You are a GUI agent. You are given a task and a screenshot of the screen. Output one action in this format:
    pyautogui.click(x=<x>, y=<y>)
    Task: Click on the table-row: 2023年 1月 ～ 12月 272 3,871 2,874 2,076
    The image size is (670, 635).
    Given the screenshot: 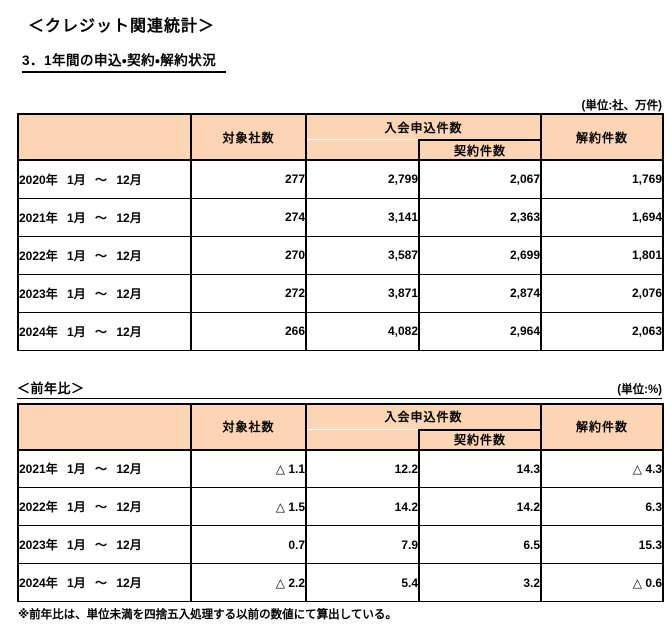 What is the action you would take?
    pyautogui.click(x=341, y=293)
    